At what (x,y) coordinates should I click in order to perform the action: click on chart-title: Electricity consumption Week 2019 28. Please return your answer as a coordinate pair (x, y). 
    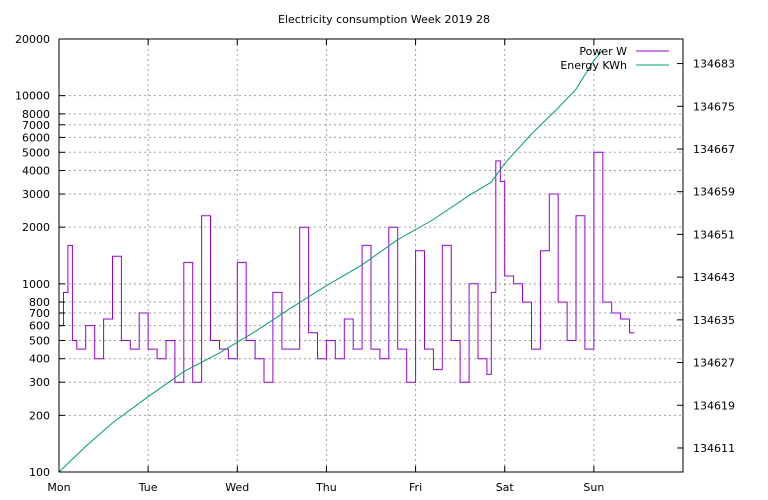
    Looking at the image, I should click on (384, 19).